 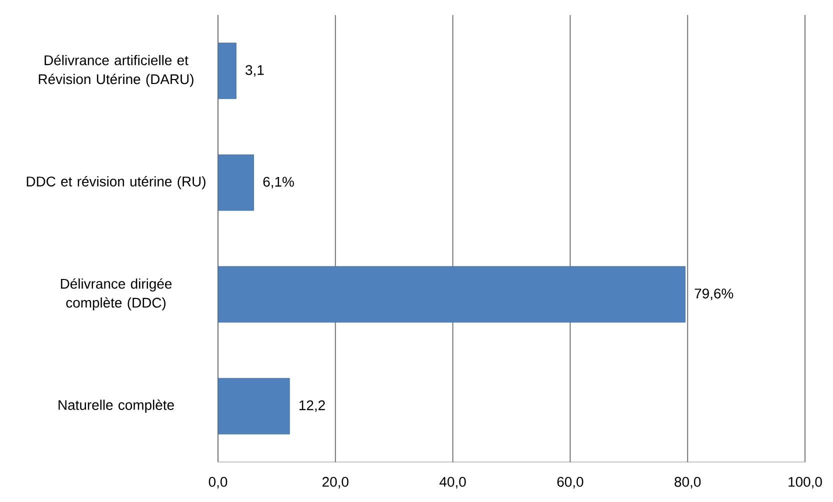 What do you see at coordinates (116, 294) in the screenshot?
I see `y-tick-label: Délivrance dirigée complète (DDC)` at bounding box center [116, 294].